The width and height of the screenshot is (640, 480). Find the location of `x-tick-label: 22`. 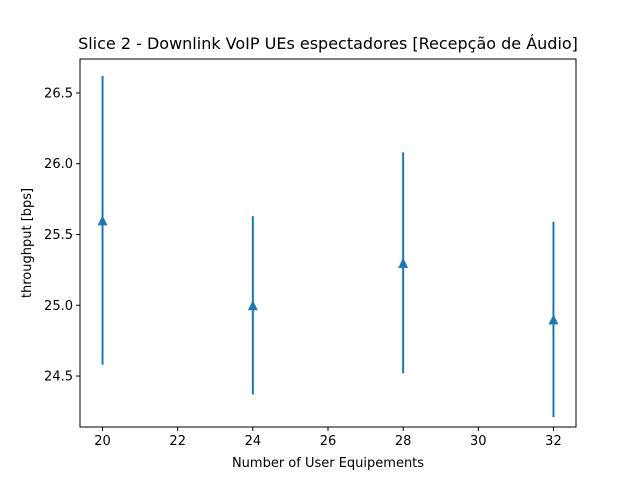

x-tick-label: 22 is located at coordinates (177, 441).